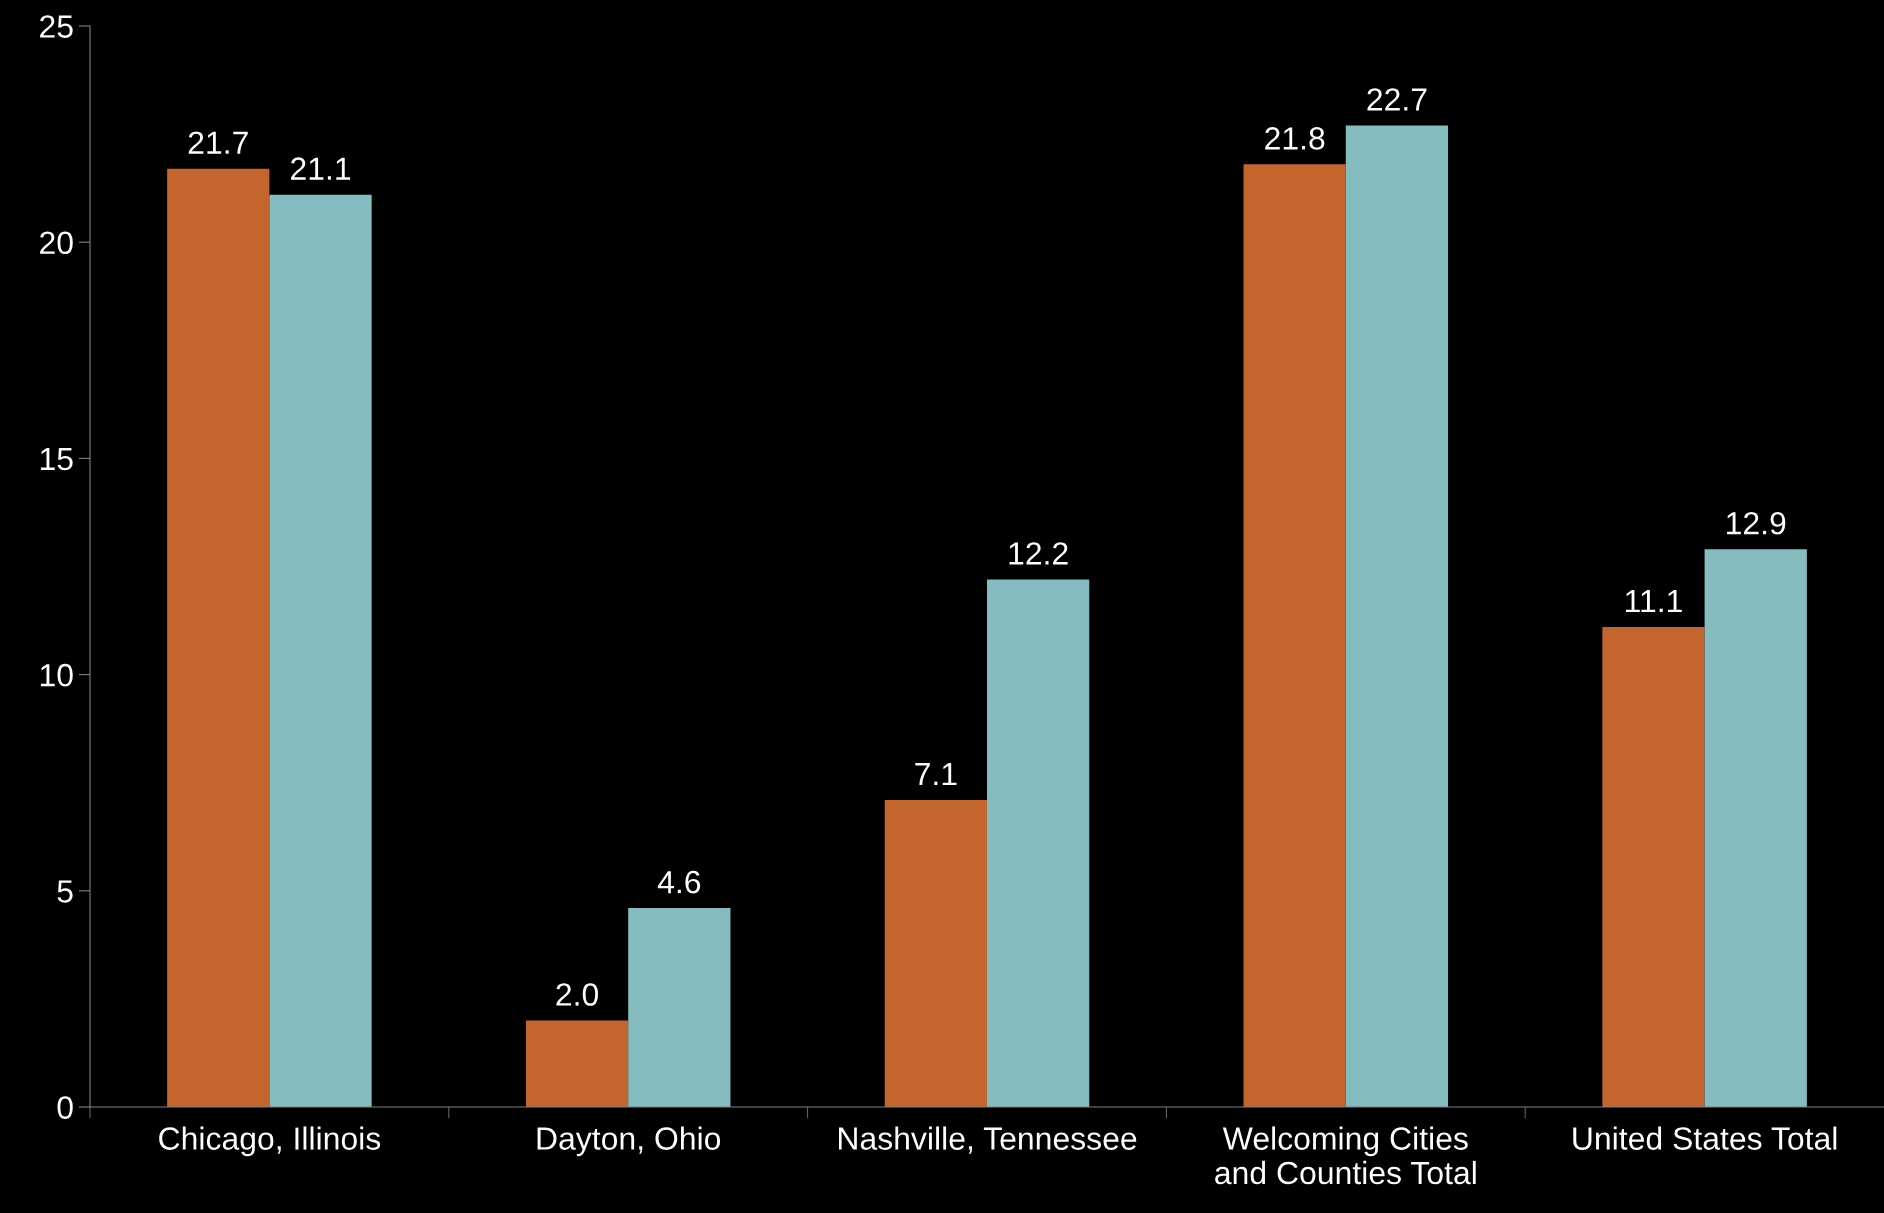  Describe the element at coordinates (1756, 523) in the screenshot. I see `data-label: 12.9` at that location.